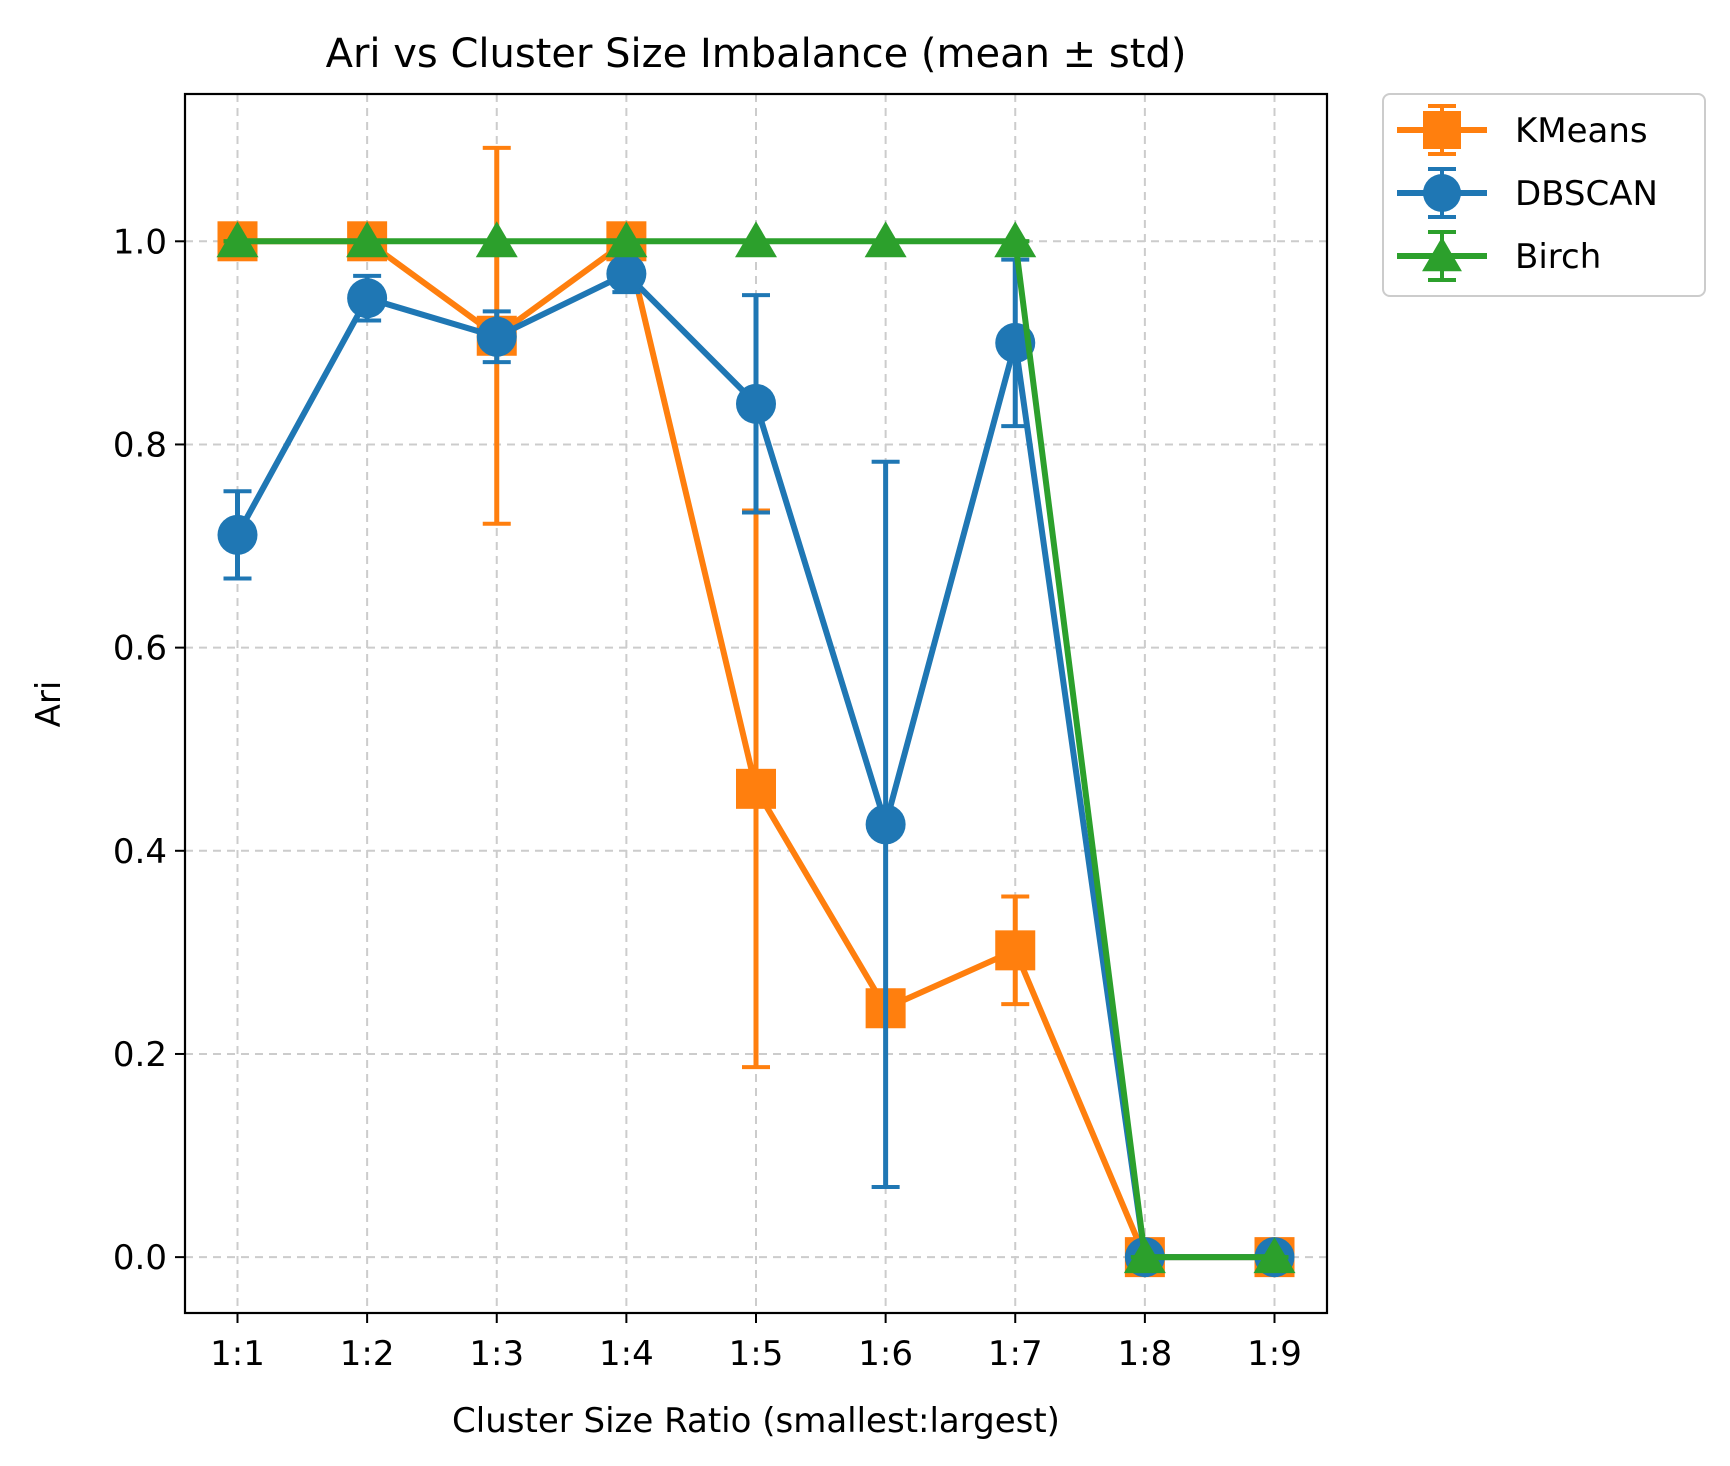 This screenshot has width=1730, height=1466. I want to click on y-tick-label: 0.0, so click(140, 1258).